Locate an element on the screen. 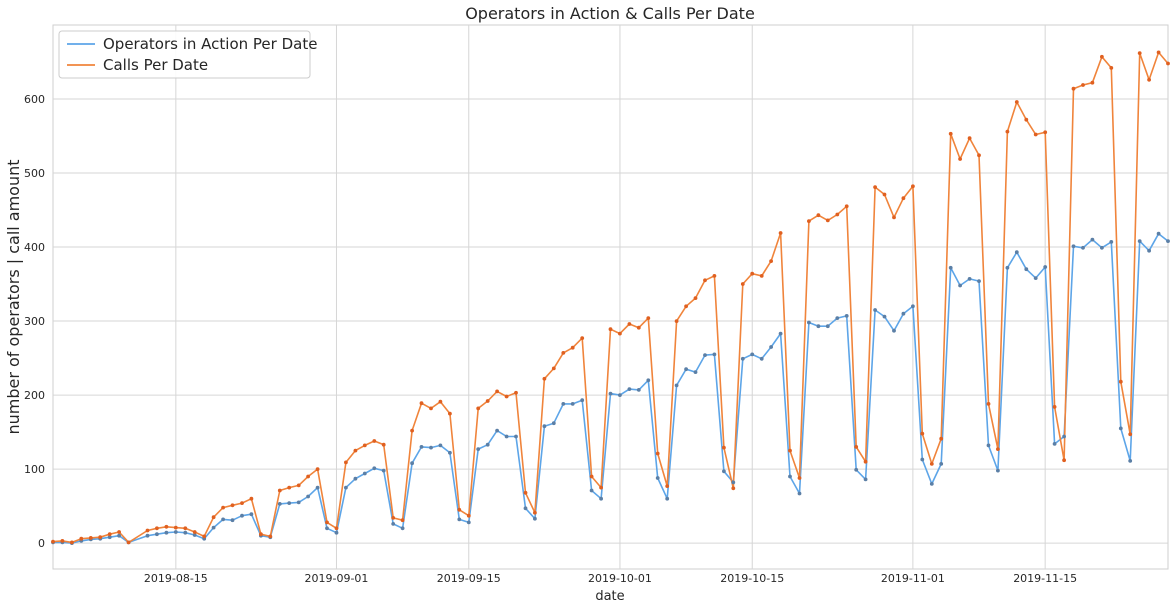  x-tick-label: 2019-10-01 is located at coordinates (620, 578).